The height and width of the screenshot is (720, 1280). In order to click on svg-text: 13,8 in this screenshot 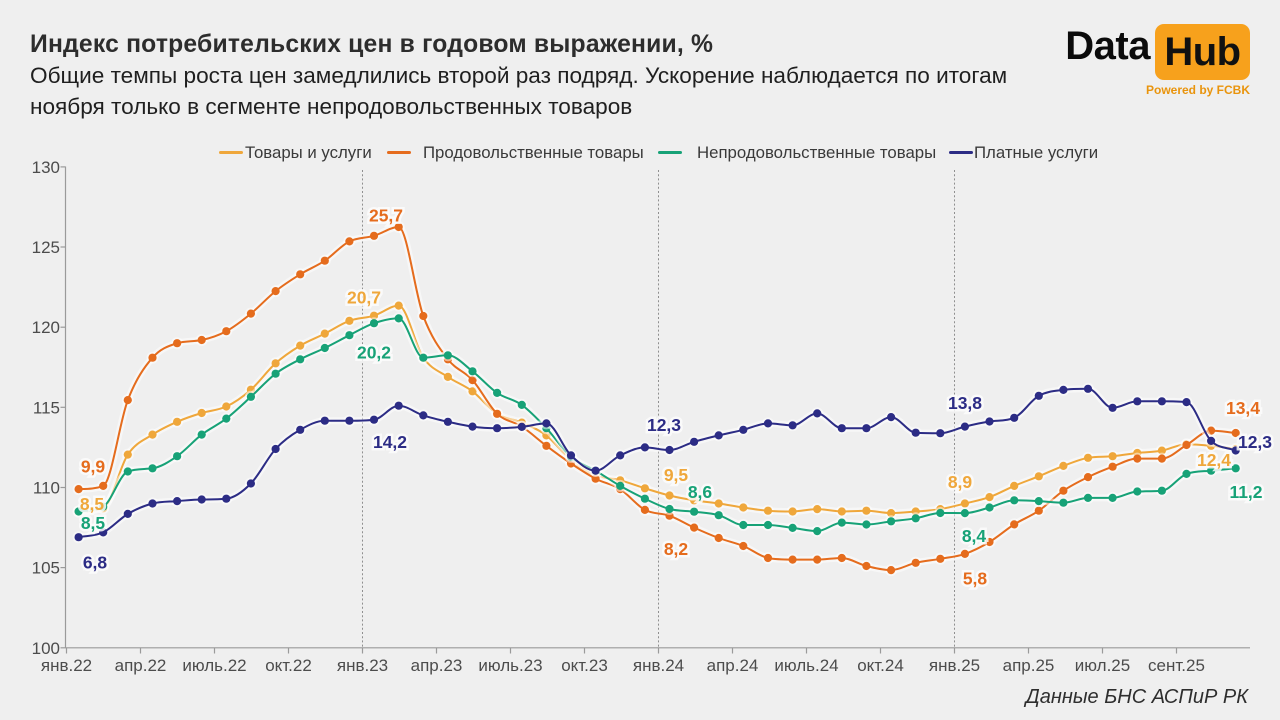, I will do `click(965, 403)`.